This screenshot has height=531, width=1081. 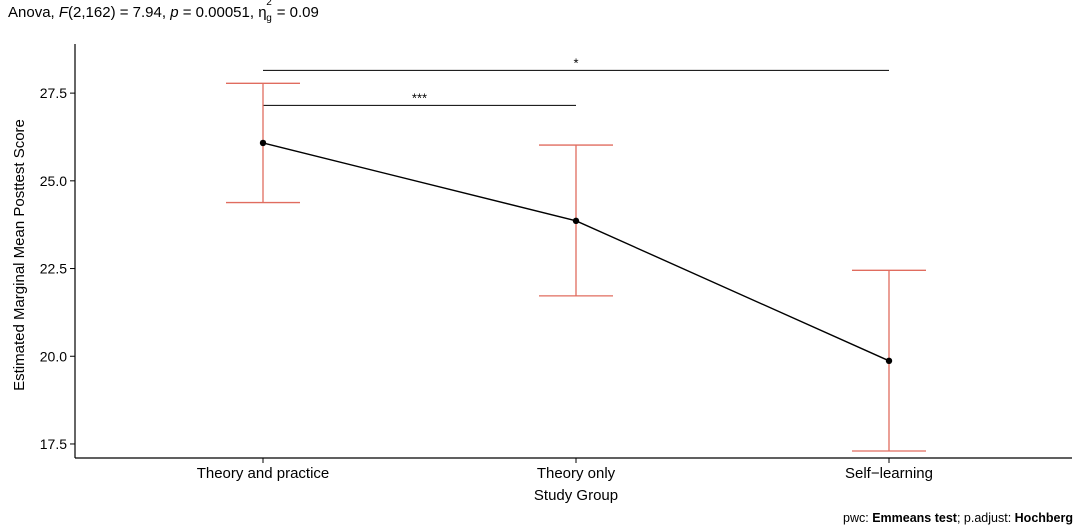 I want to click on significance-label: *, so click(x=575, y=62).